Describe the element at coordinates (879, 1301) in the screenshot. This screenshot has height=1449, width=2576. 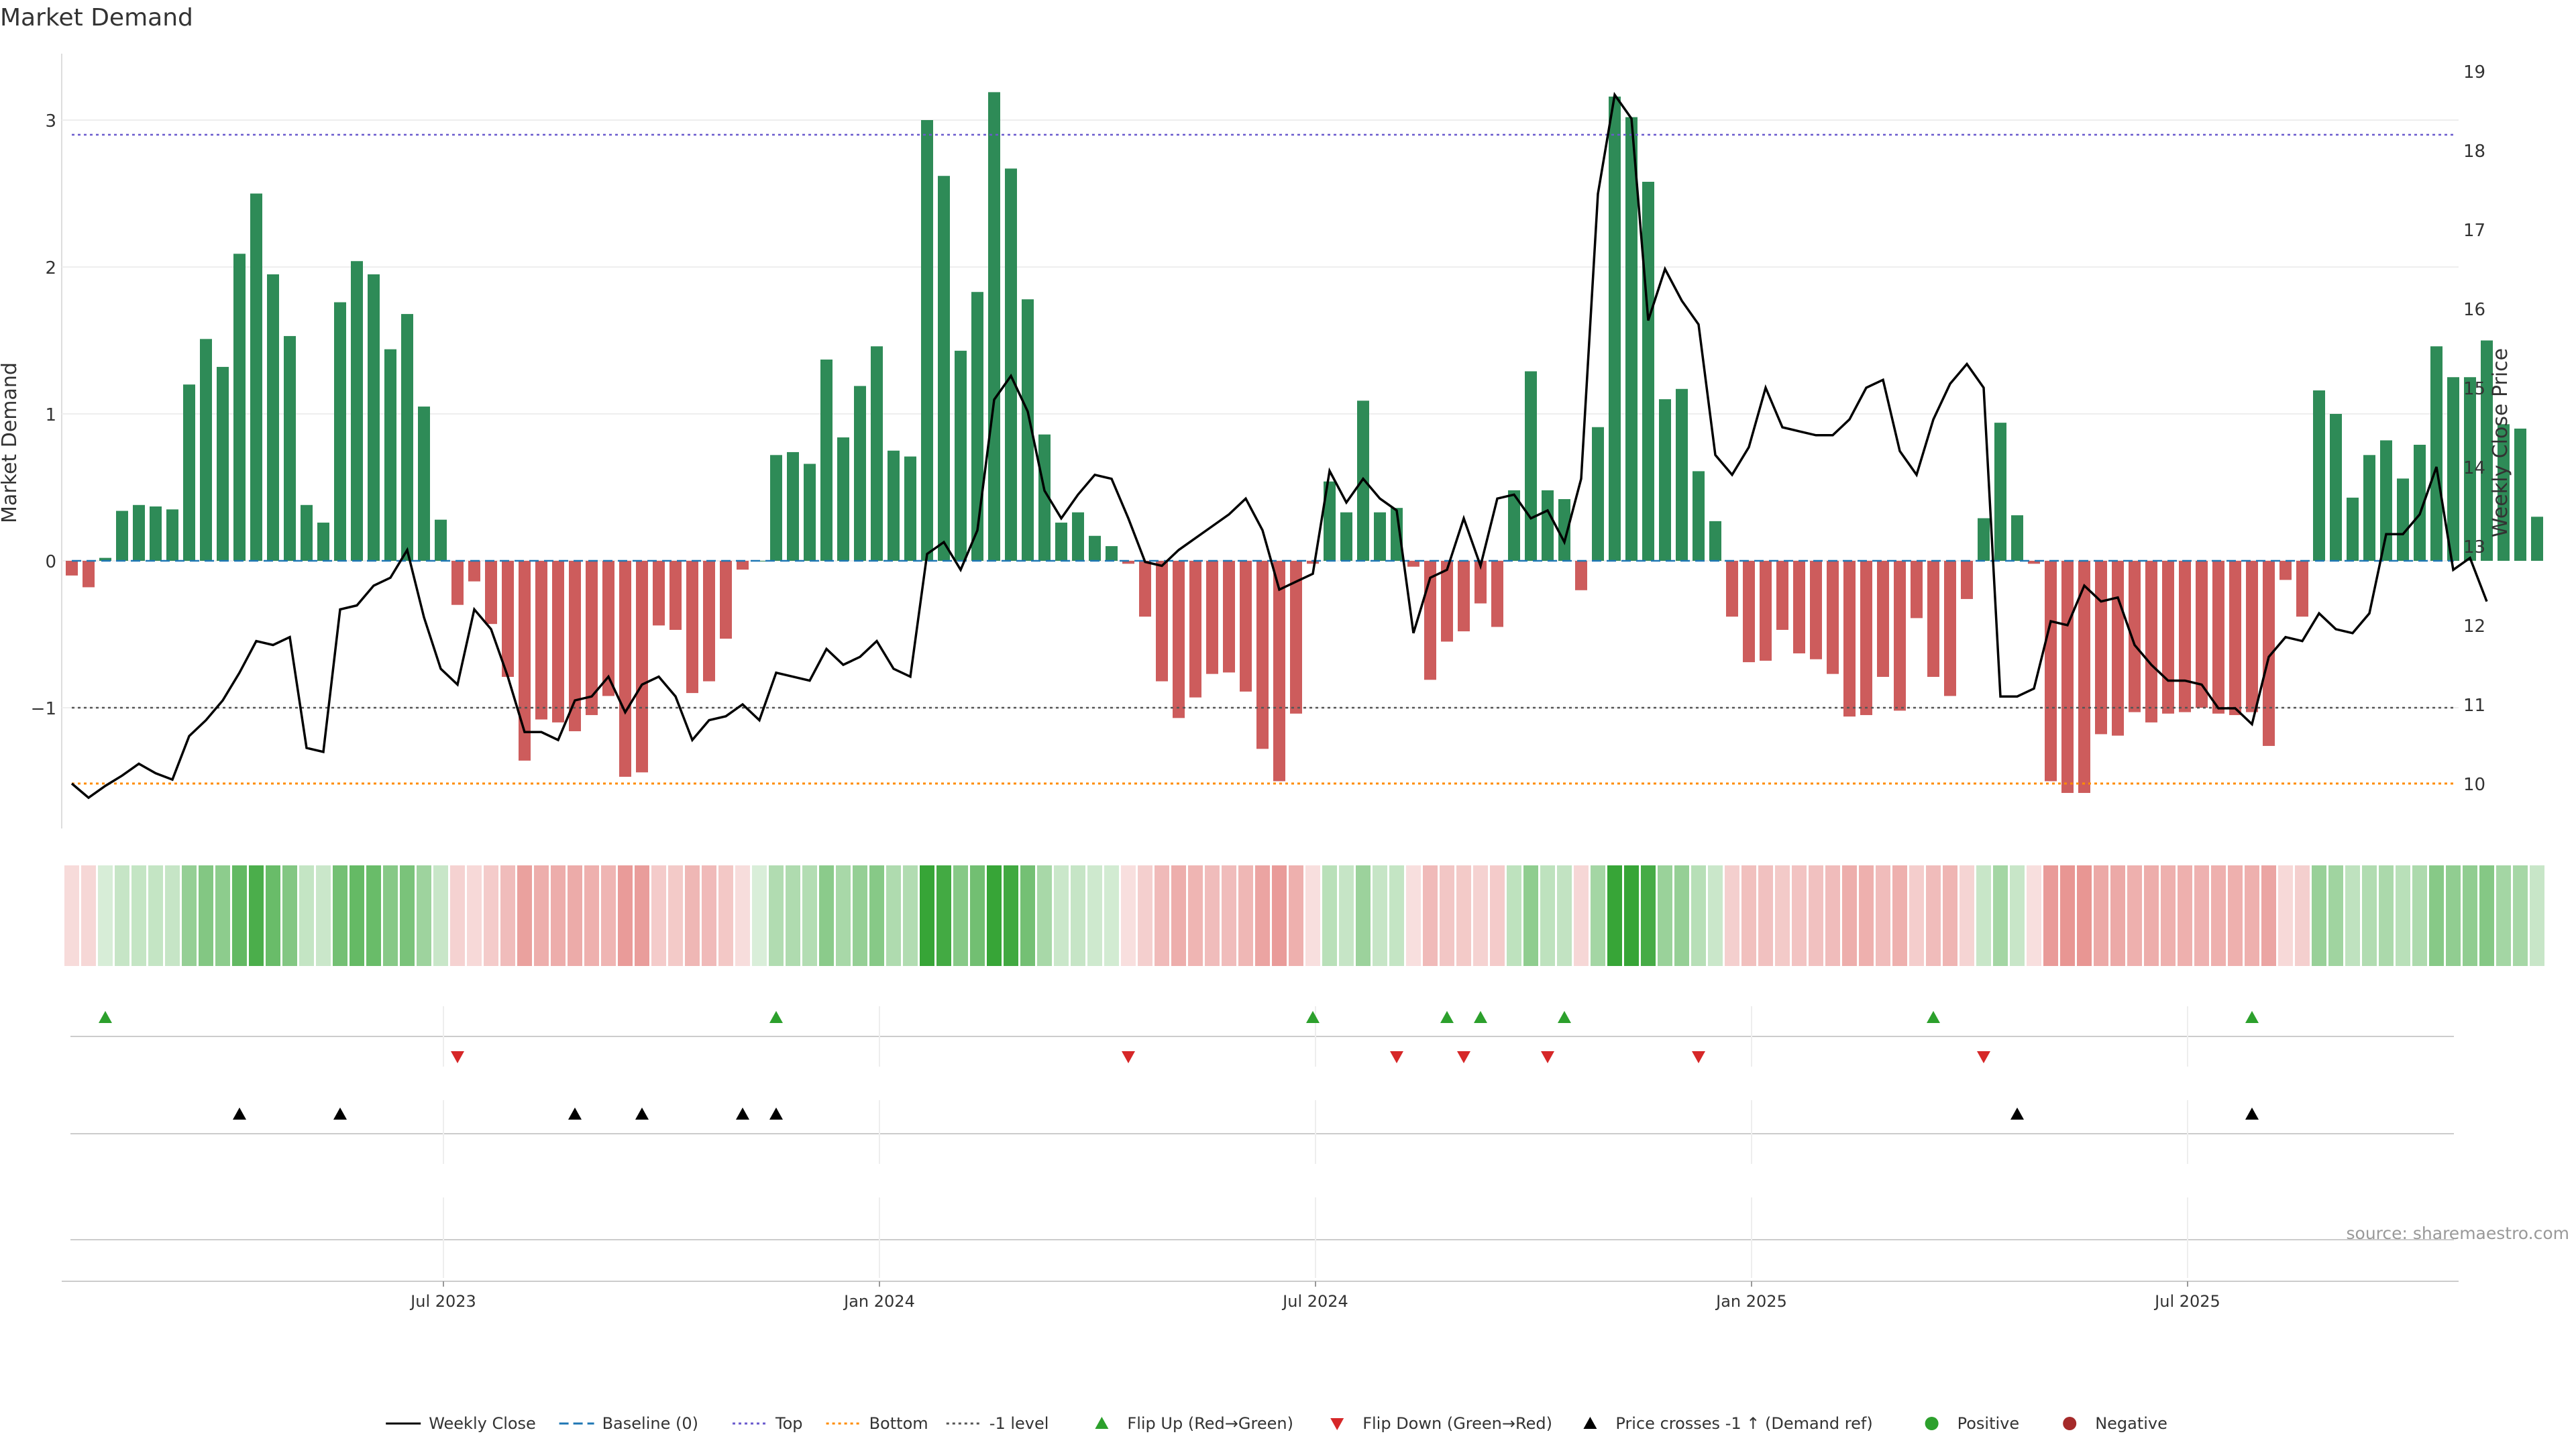
I see `x-tick-label: Jan 2024` at that location.